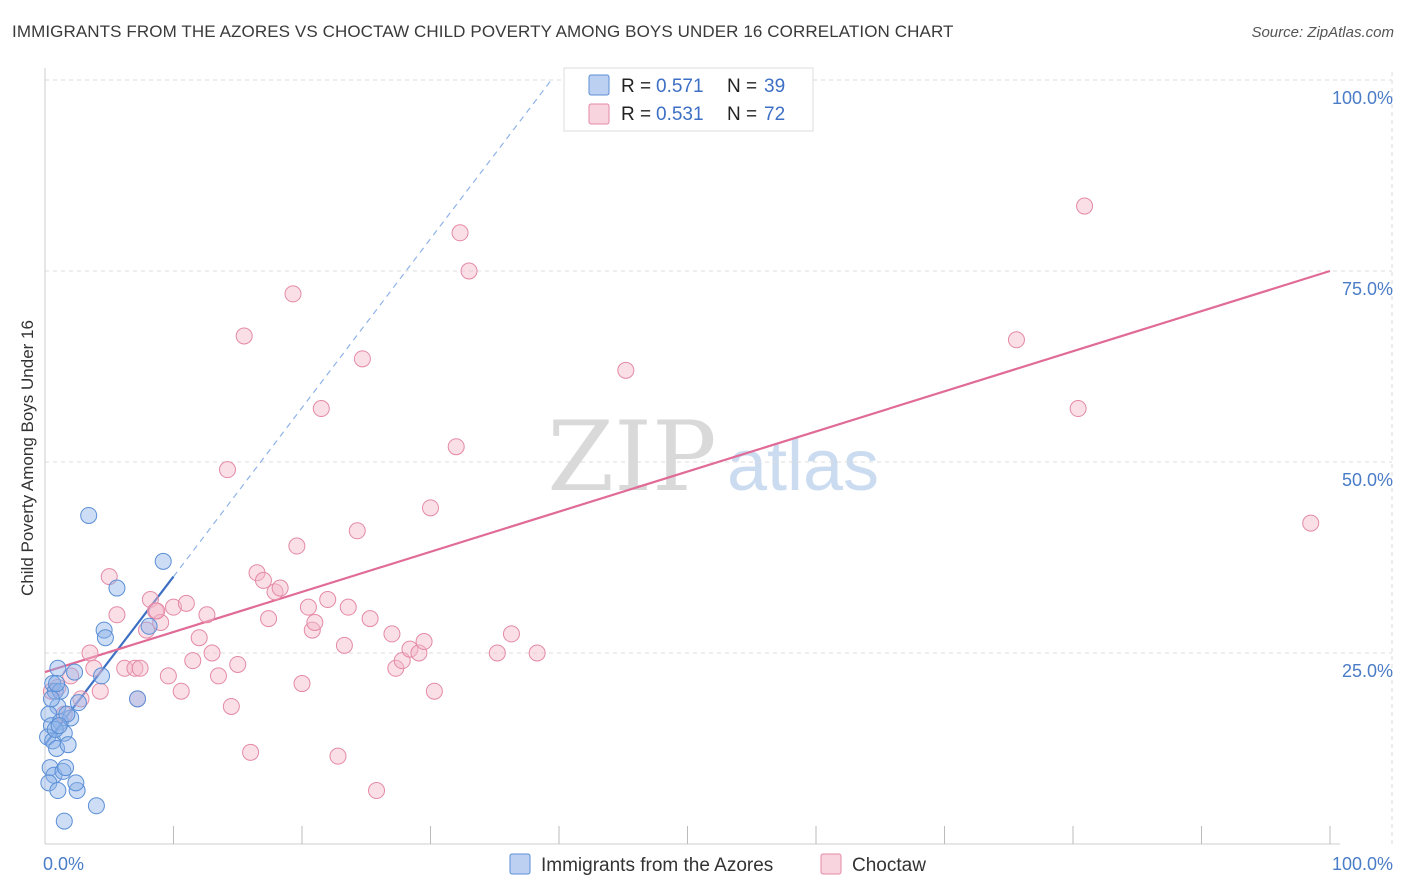 Image resolution: width=1406 pixels, height=892 pixels. Describe the element at coordinates (1362, 384) in the screenshot. I see `y-tick-labels: 25.0% 50.0% 75.0% 100.0%` at that location.